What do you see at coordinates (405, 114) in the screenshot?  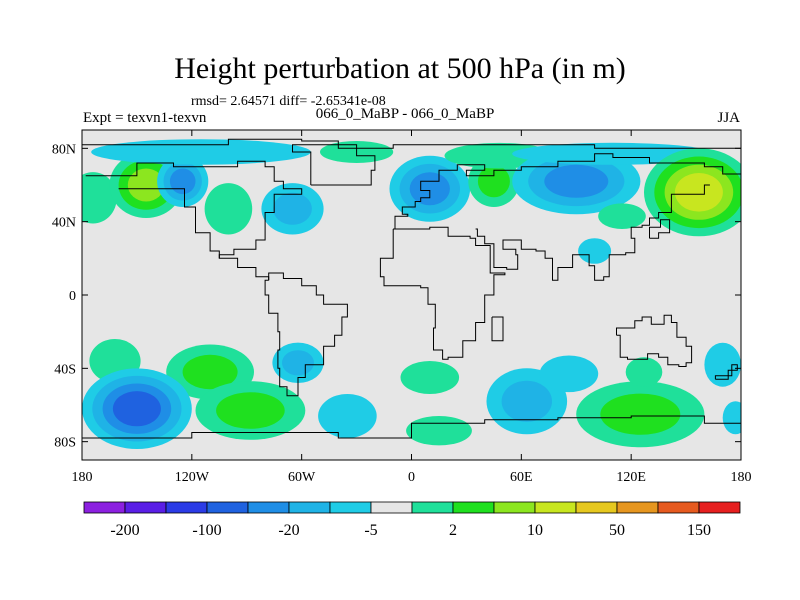 I see `experiment-subtitle: 066_0_MaBP - 066_0_MaBP` at bounding box center [405, 114].